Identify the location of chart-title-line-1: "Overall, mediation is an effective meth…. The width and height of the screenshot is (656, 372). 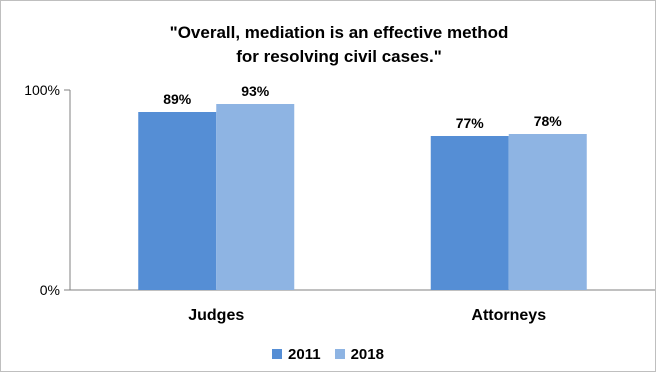
(339, 32).